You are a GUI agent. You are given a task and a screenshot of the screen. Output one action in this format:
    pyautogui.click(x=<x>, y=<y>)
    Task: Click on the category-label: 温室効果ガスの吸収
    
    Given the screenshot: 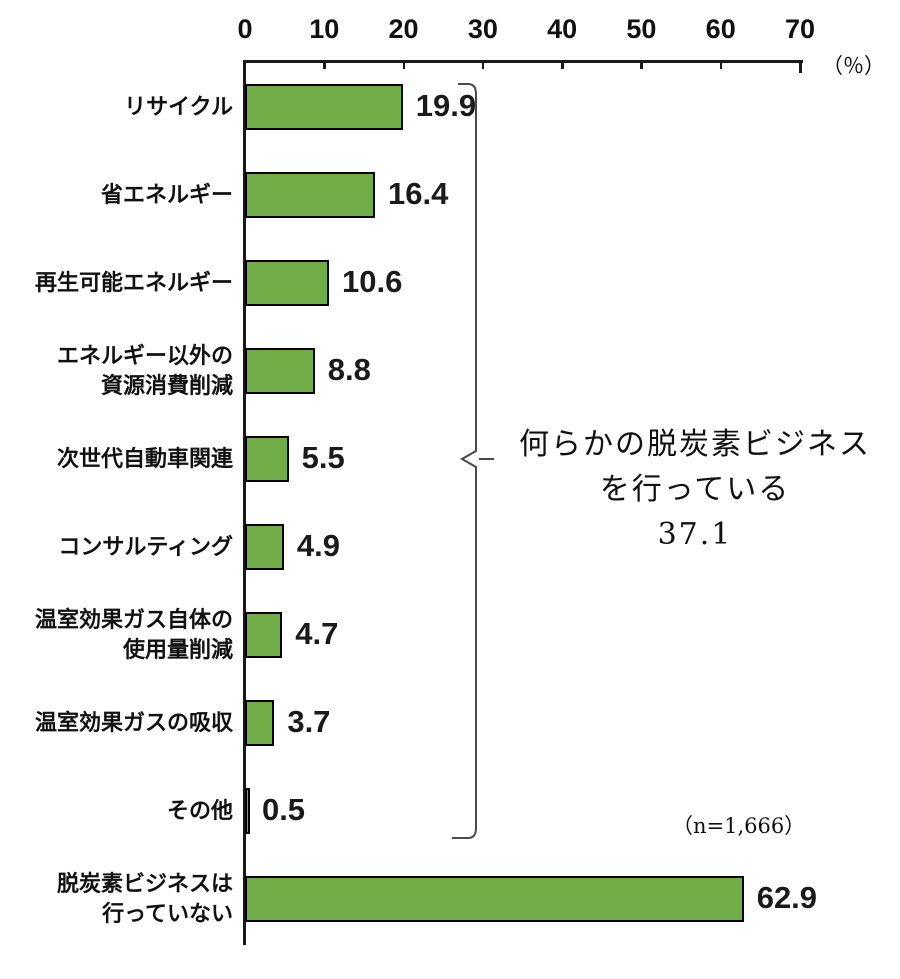 What is the action you would take?
    pyautogui.click(x=133, y=722)
    